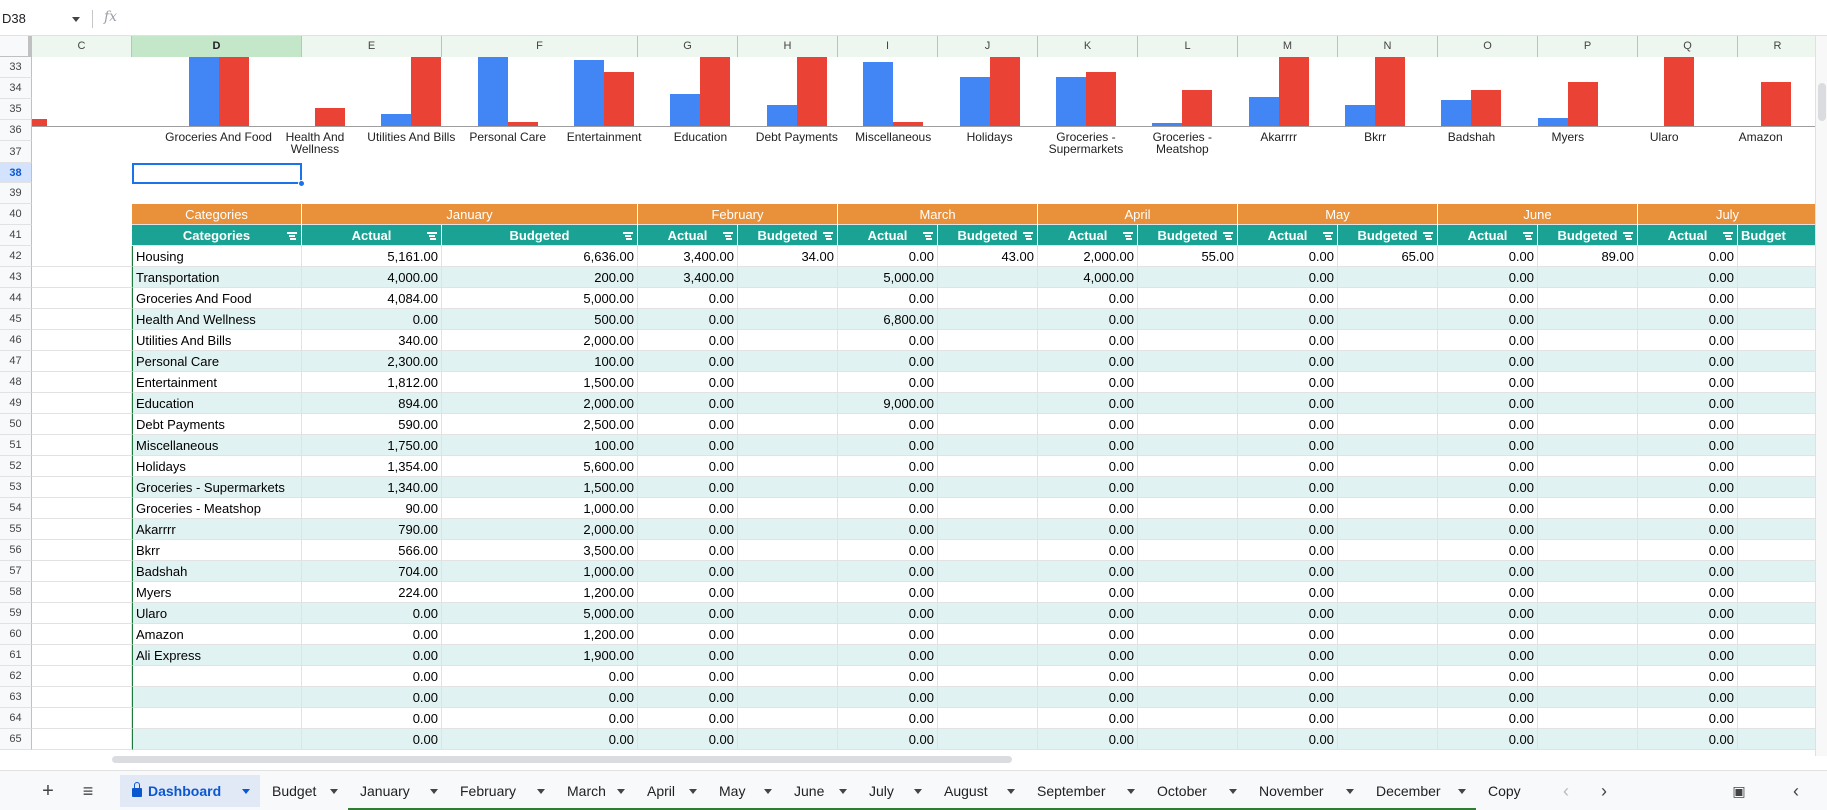 Image resolution: width=1827 pixels, height=810 pixels. Describe the element at coordinates (540, 718) in the screenshot. I see `value-jan-b: 0.00` at that location.